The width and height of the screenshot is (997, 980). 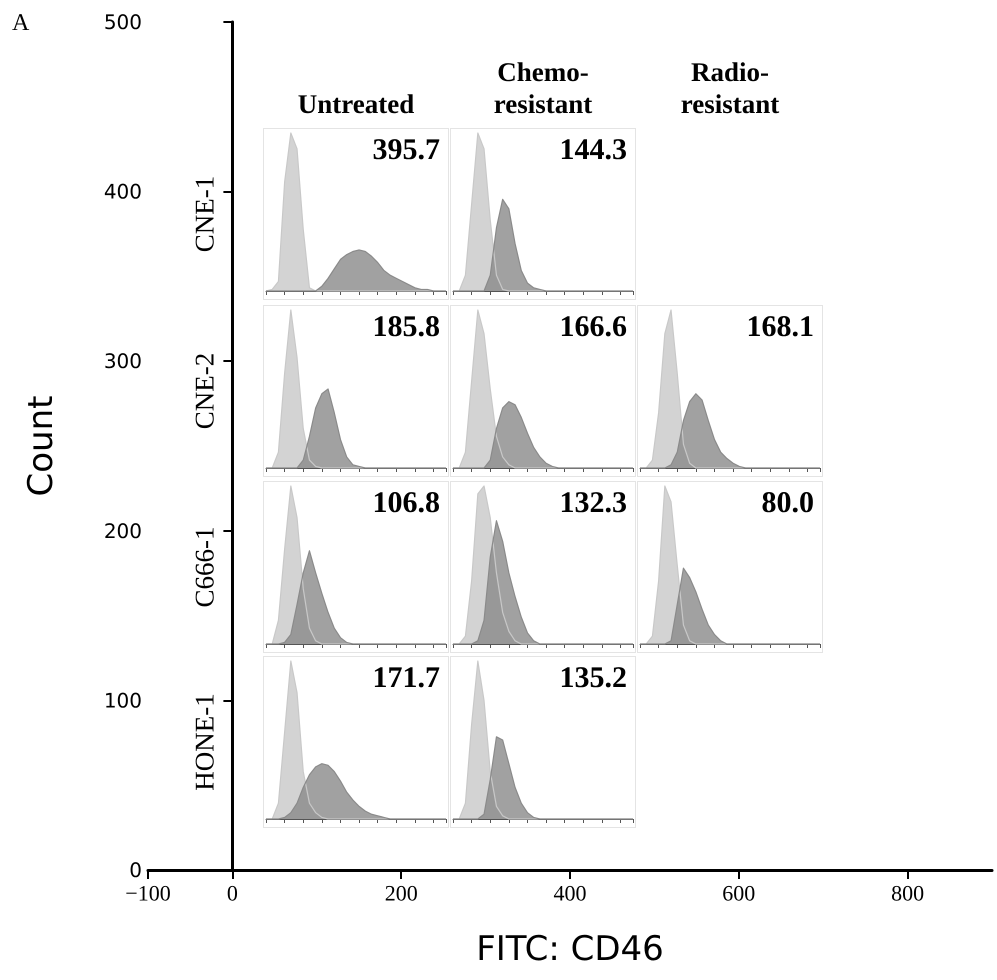 I want to click on annotation: 185.8, so click(x=406, y=327).